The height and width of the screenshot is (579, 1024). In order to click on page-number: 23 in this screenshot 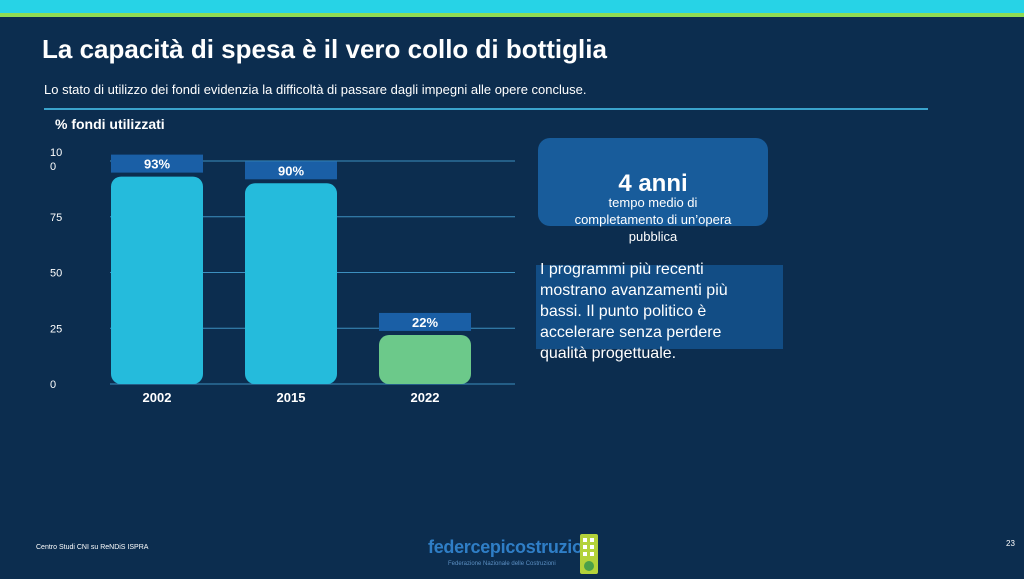, I will do `click(1010, 543)`.